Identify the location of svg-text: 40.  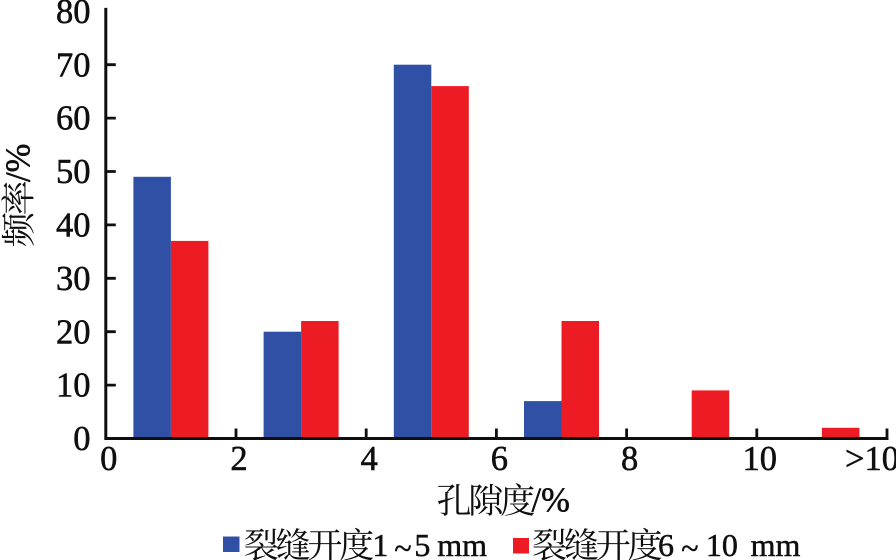
(73, 226).